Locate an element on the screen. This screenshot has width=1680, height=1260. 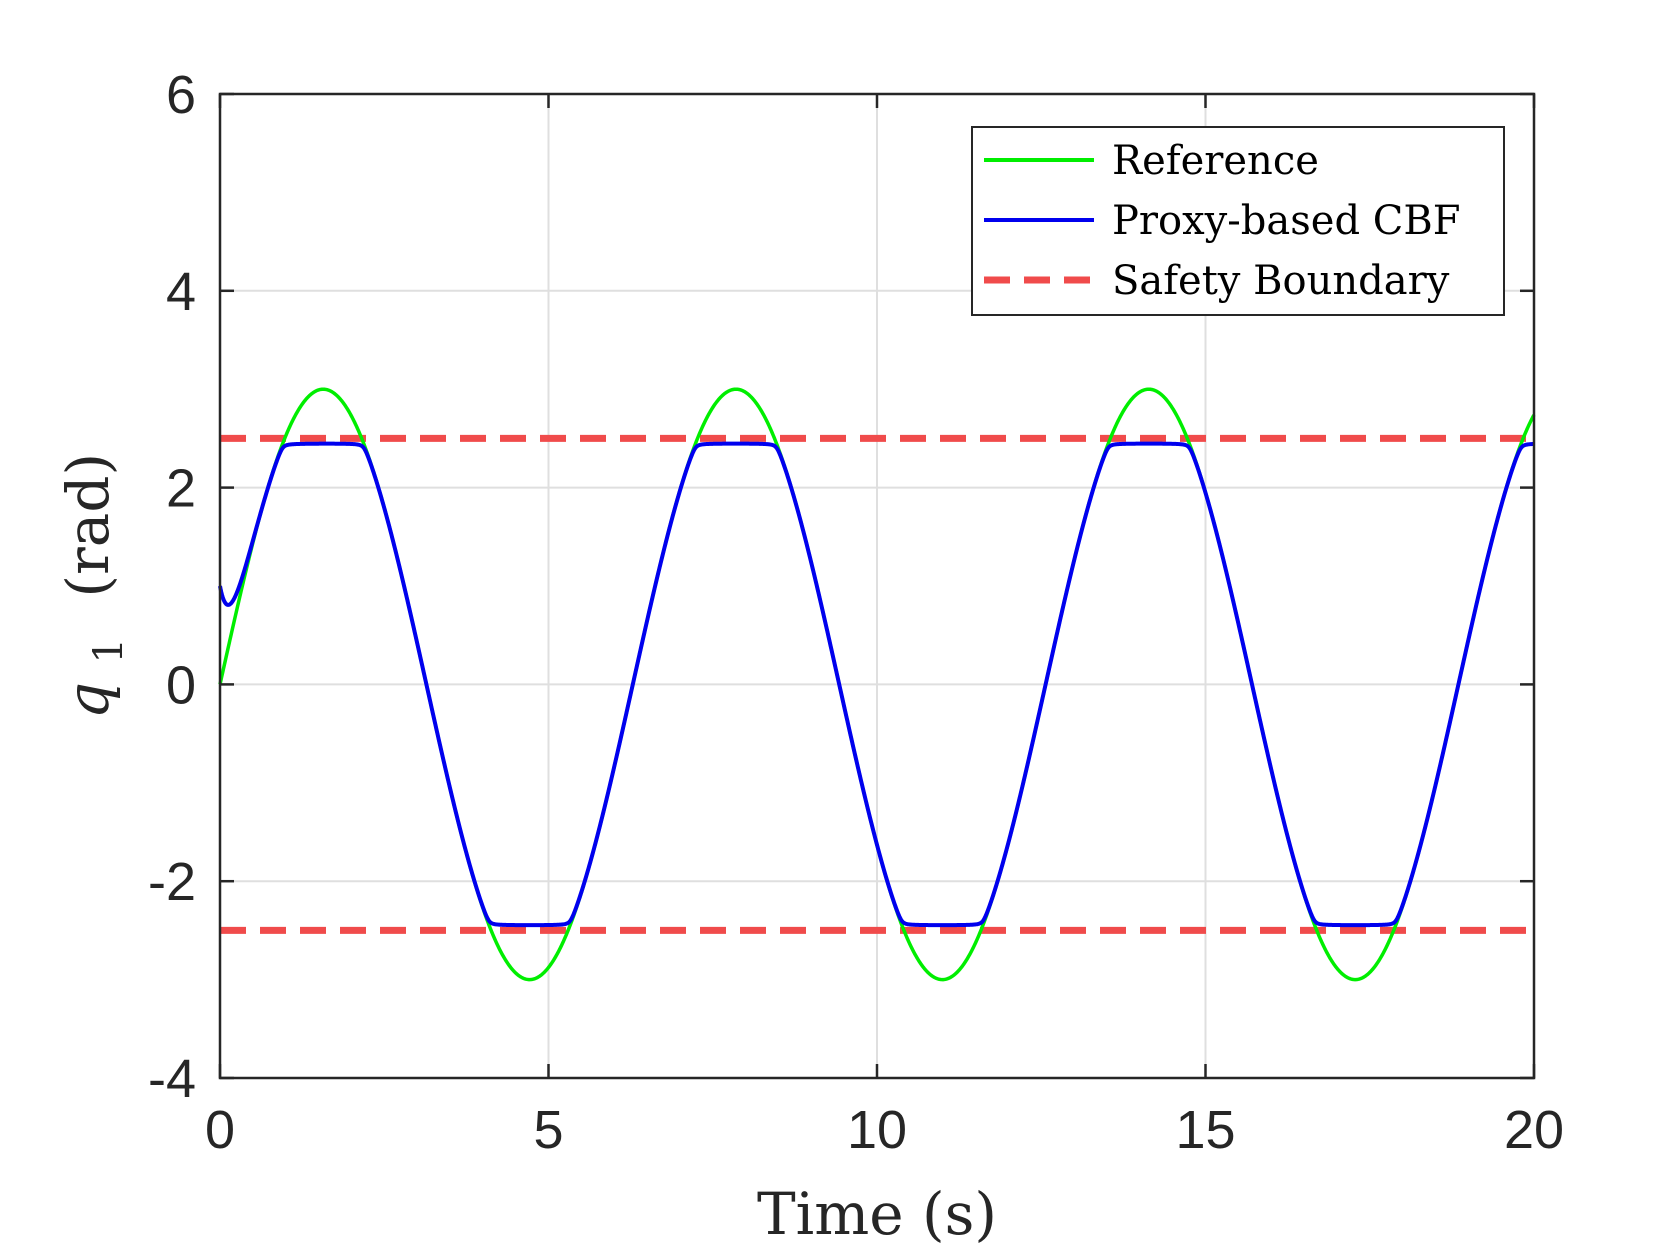
x-axis-label: Time (s) is located at coordinates (877, 1214).